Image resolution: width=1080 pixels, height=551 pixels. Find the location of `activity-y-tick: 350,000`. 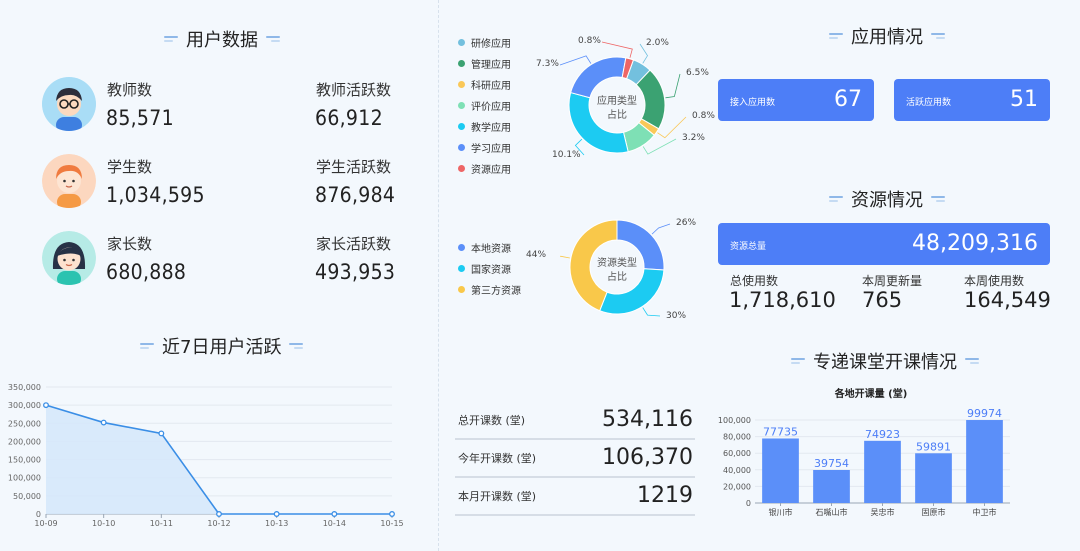

activity-y-tick: 350,000 is located at coordinates (24, 387).